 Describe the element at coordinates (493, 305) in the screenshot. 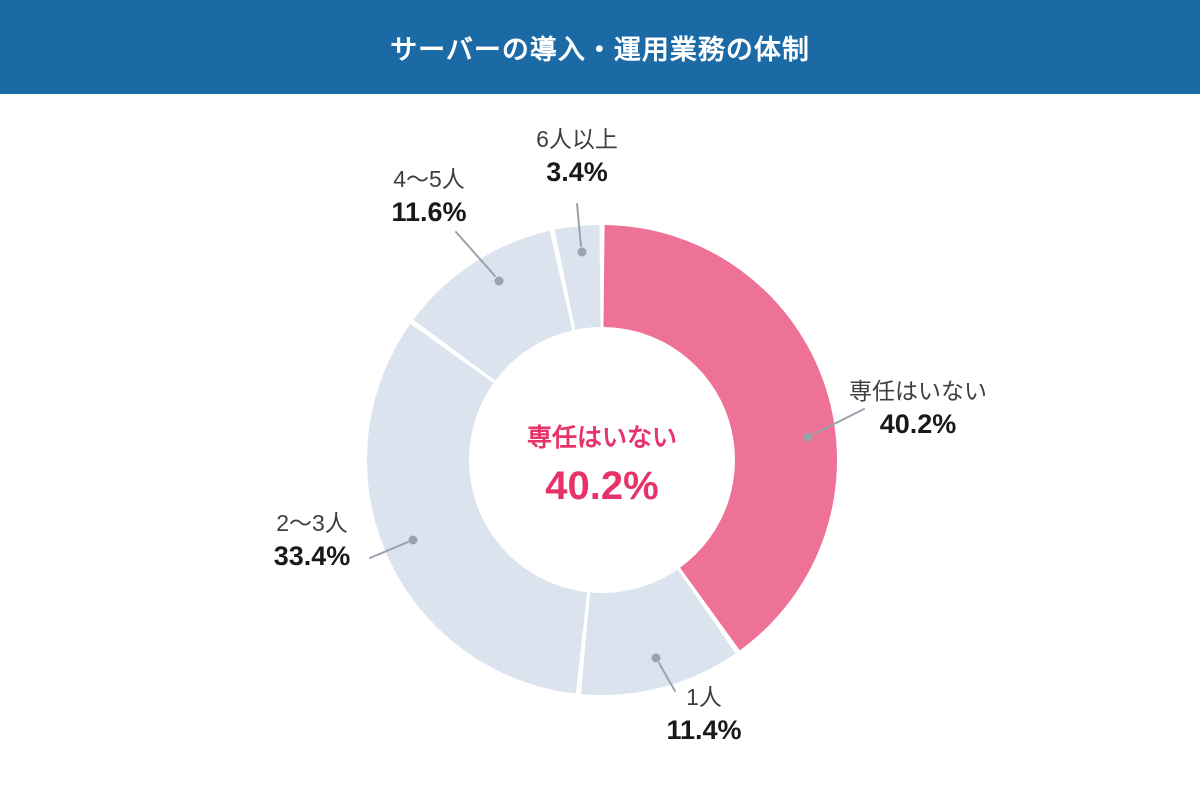

I see `donut-segment-4〜5人` at that location.